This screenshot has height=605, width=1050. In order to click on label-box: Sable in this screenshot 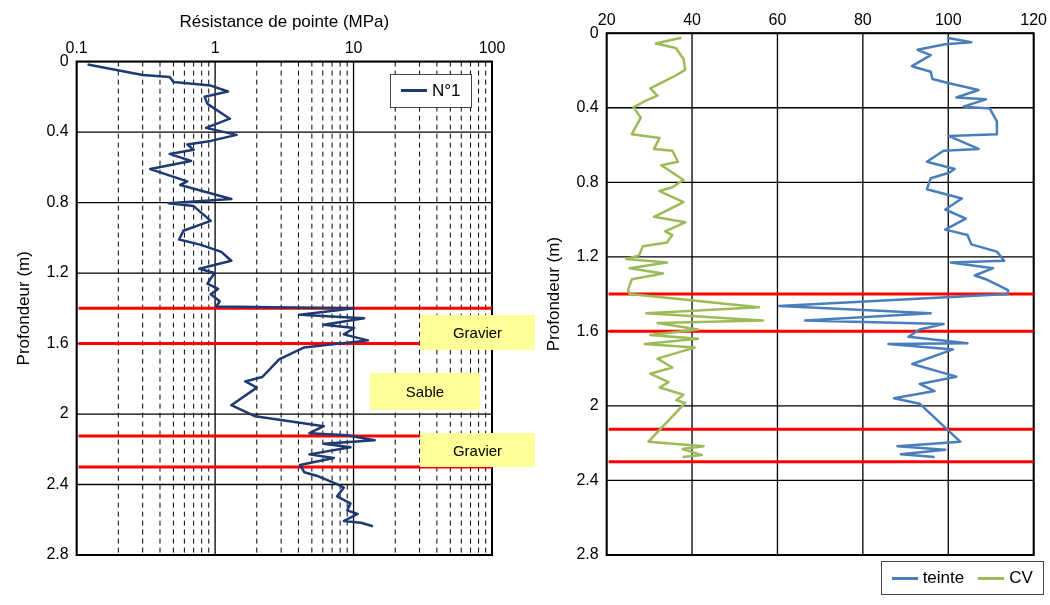, I will do `click(425, 391)`.